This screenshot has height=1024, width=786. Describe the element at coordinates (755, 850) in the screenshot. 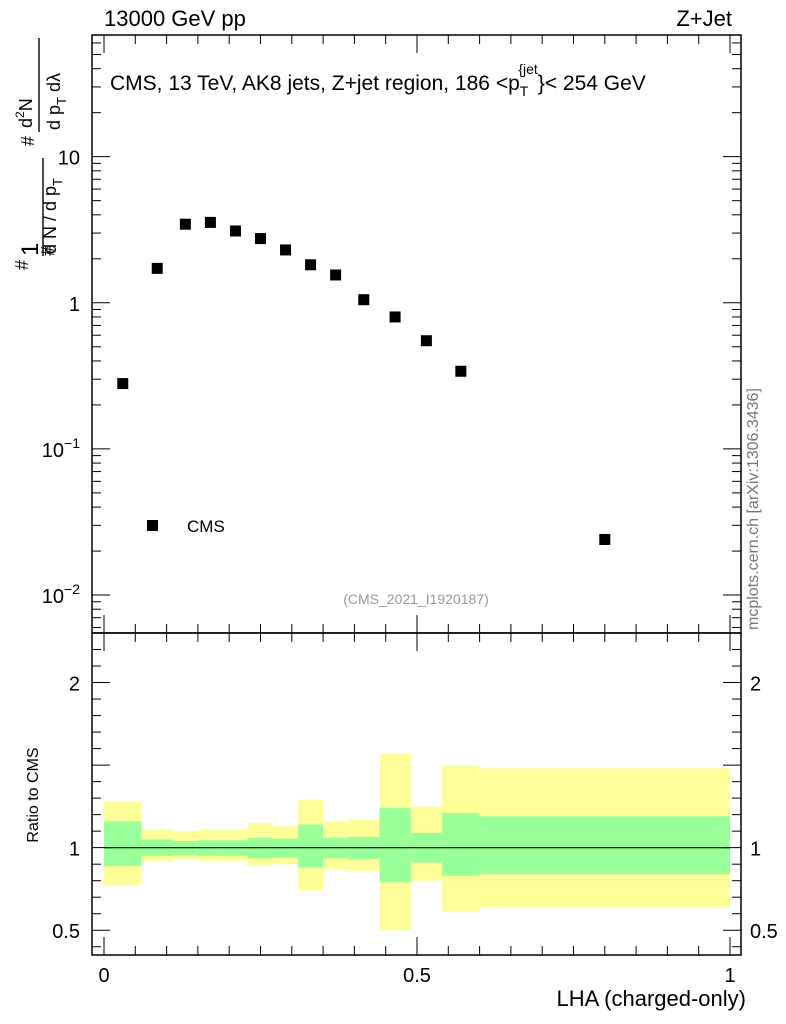

I see `ratio-y-tick-label-right-1: 1` at that location.